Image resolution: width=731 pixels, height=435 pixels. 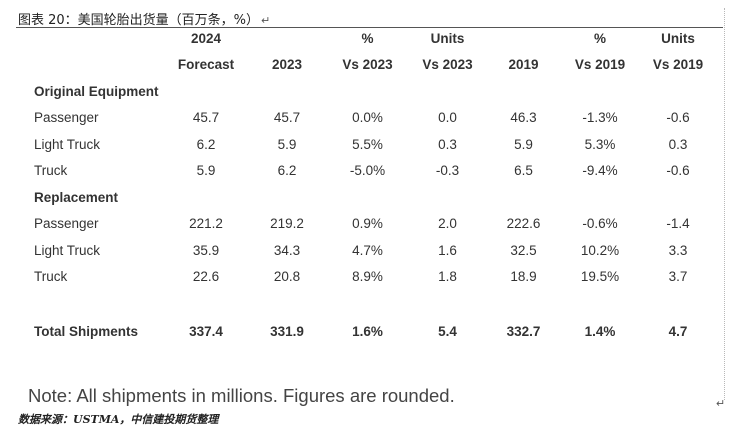 I want to click on spacer-cell, so click(x=371, y=304).